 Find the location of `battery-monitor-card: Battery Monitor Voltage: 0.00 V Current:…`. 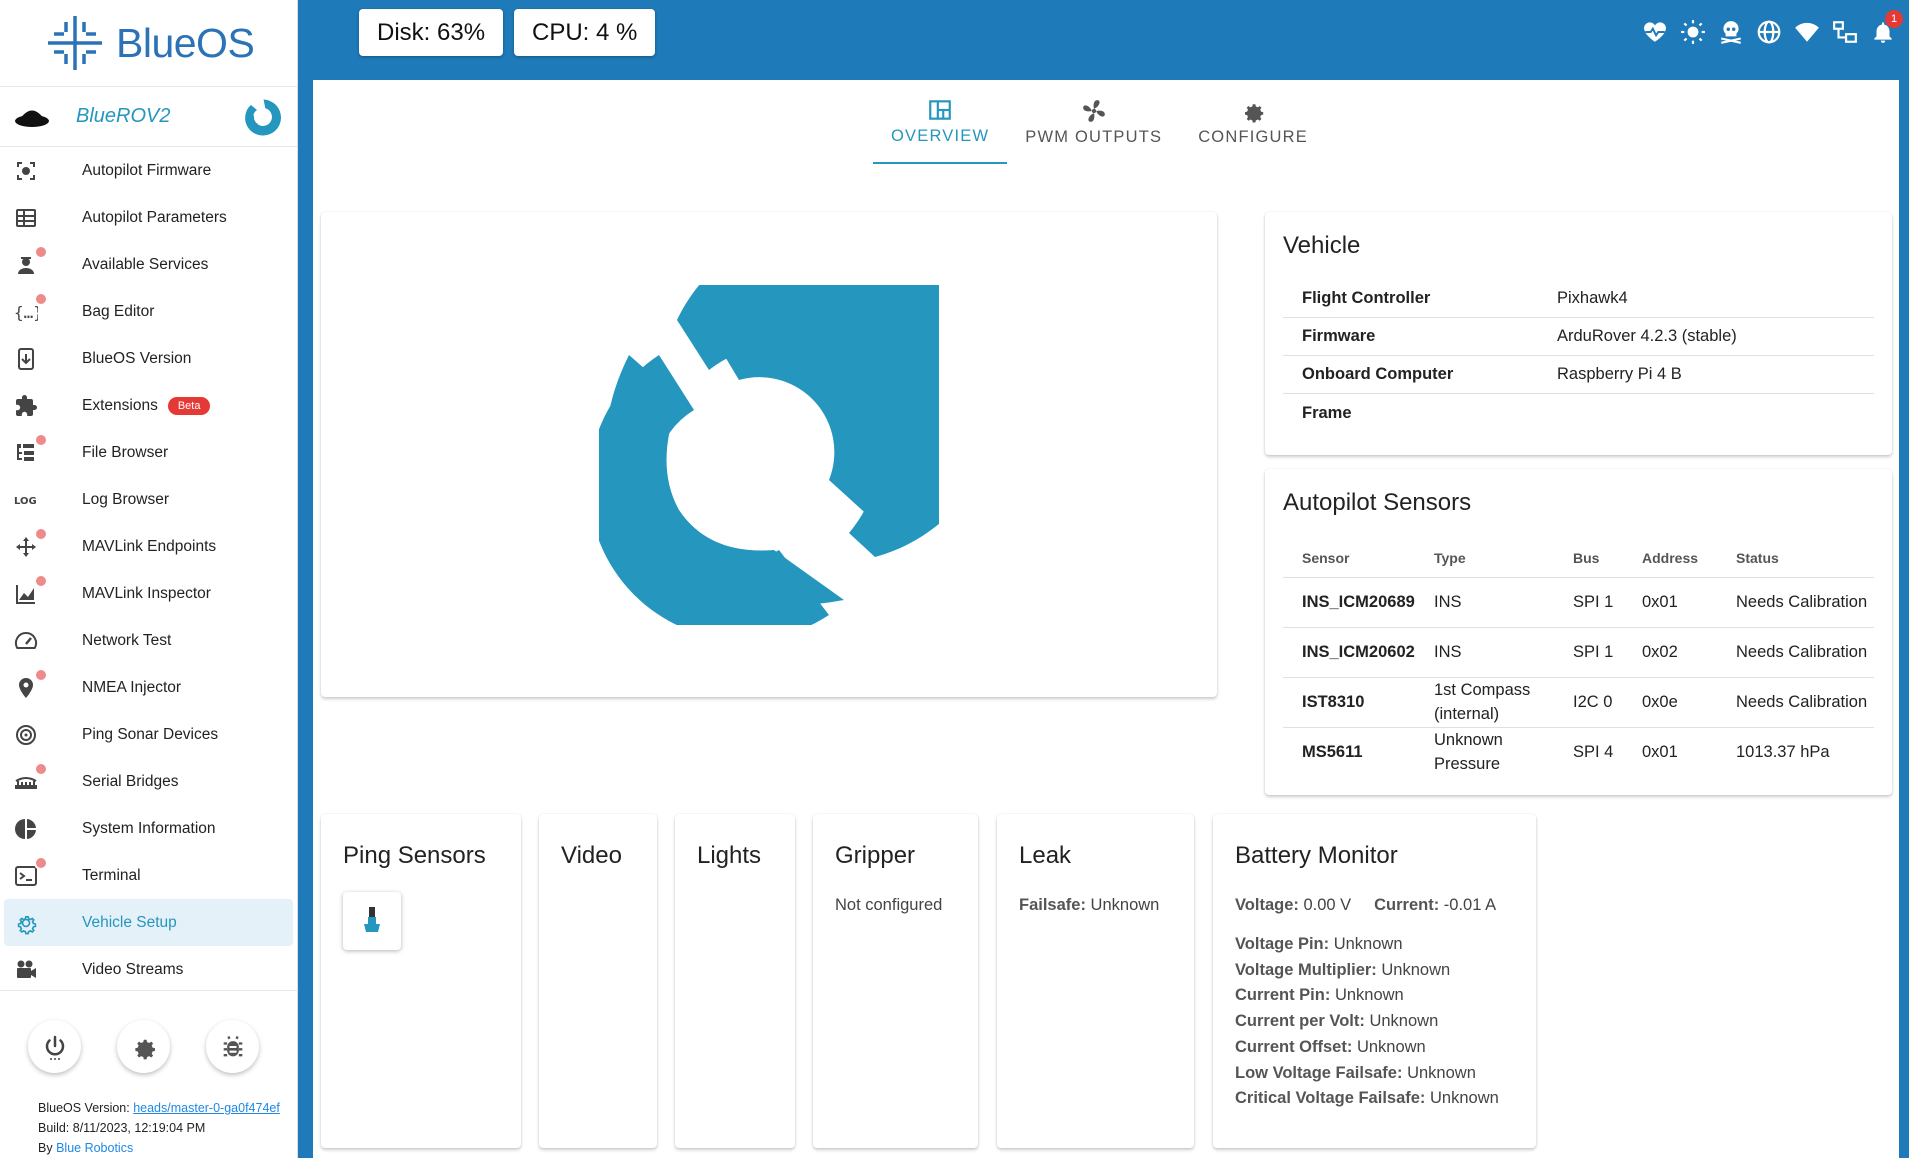

battery-monitor-card: Battery Monitor Voltage: 0.00 V Current:… is located at coordinates (1374, 981).